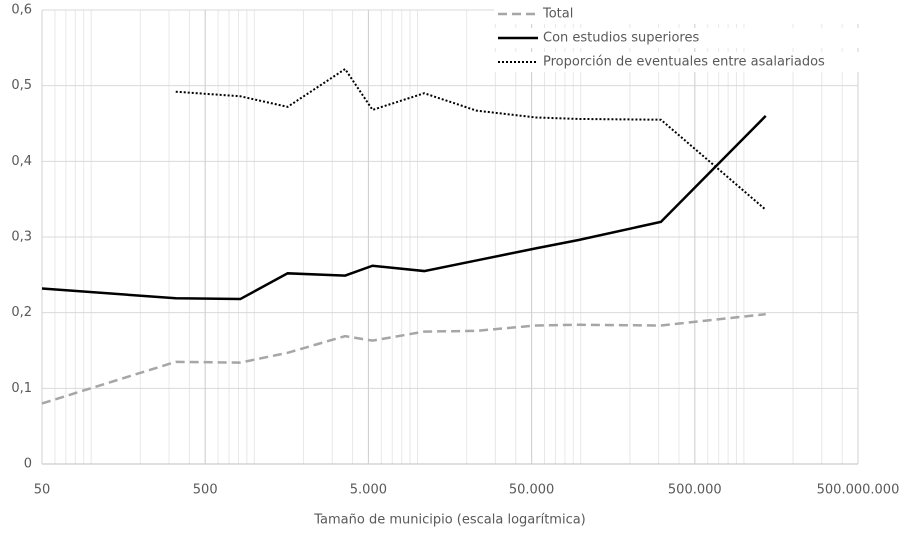 The image size is (910, 535). What do you see at coordinates (21, 388) in the screenshot?
I see `y-tick-label: 0,1` at bounding box center [21, 388].